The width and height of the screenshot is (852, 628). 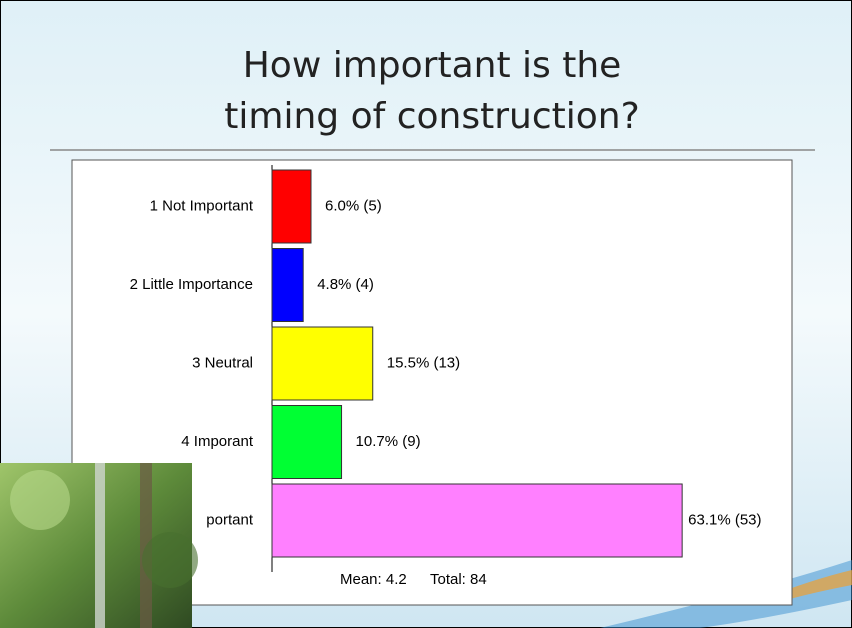 I want to click on category-label: 2 Little Importance, so click(x=191, y=284).